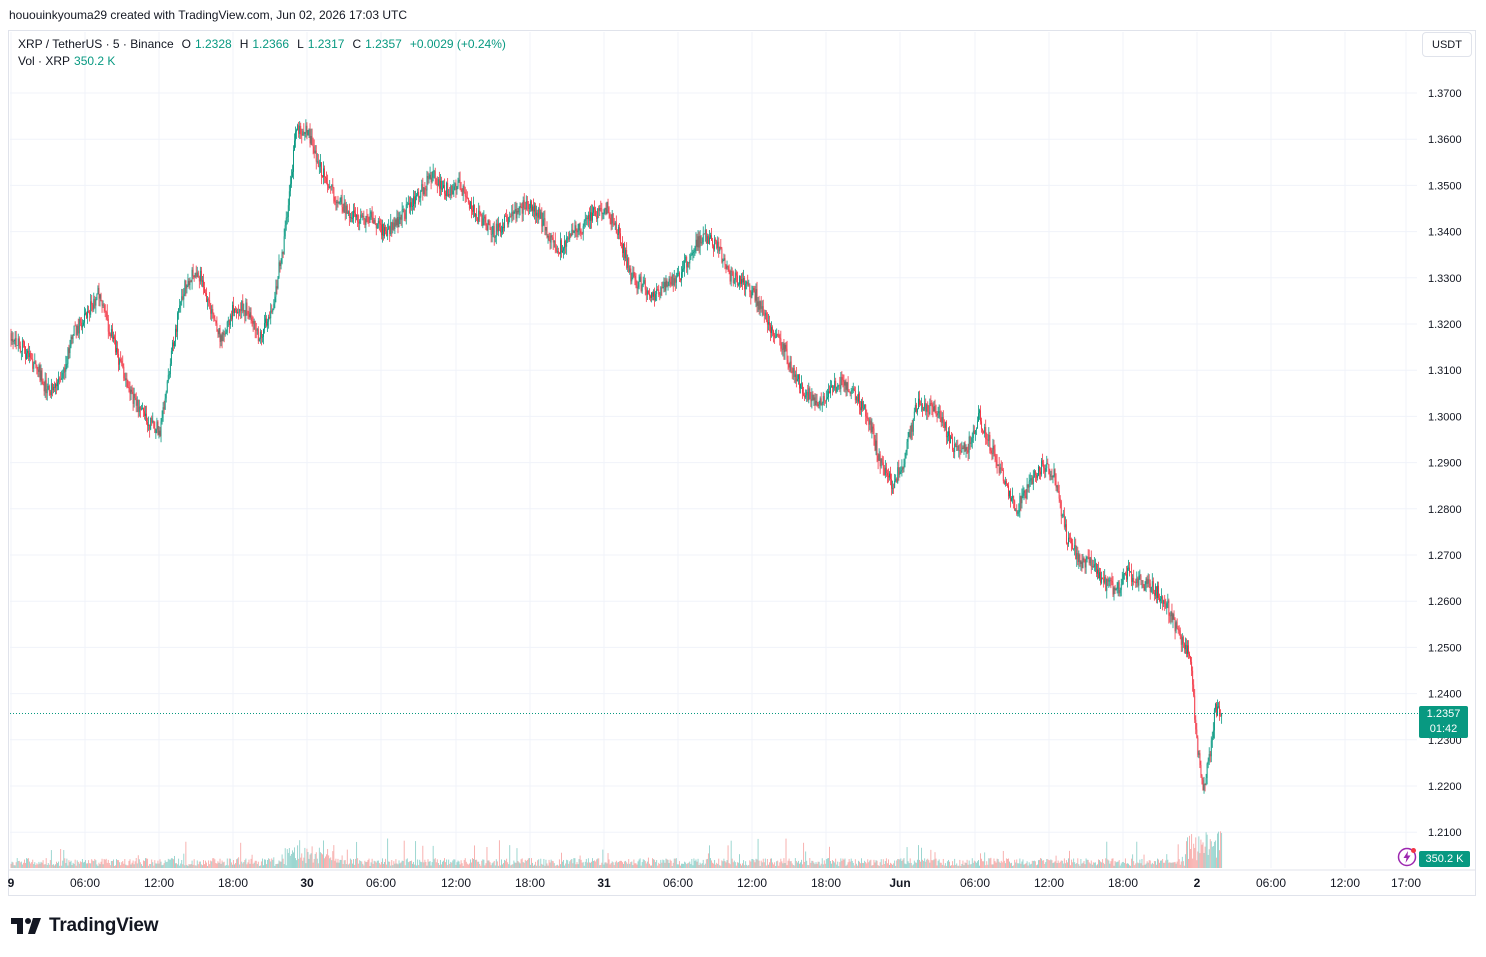  Describe the element at coordinates (85, 926) in the screenshot. I see `tradingview-brand: TradingView` at that location.